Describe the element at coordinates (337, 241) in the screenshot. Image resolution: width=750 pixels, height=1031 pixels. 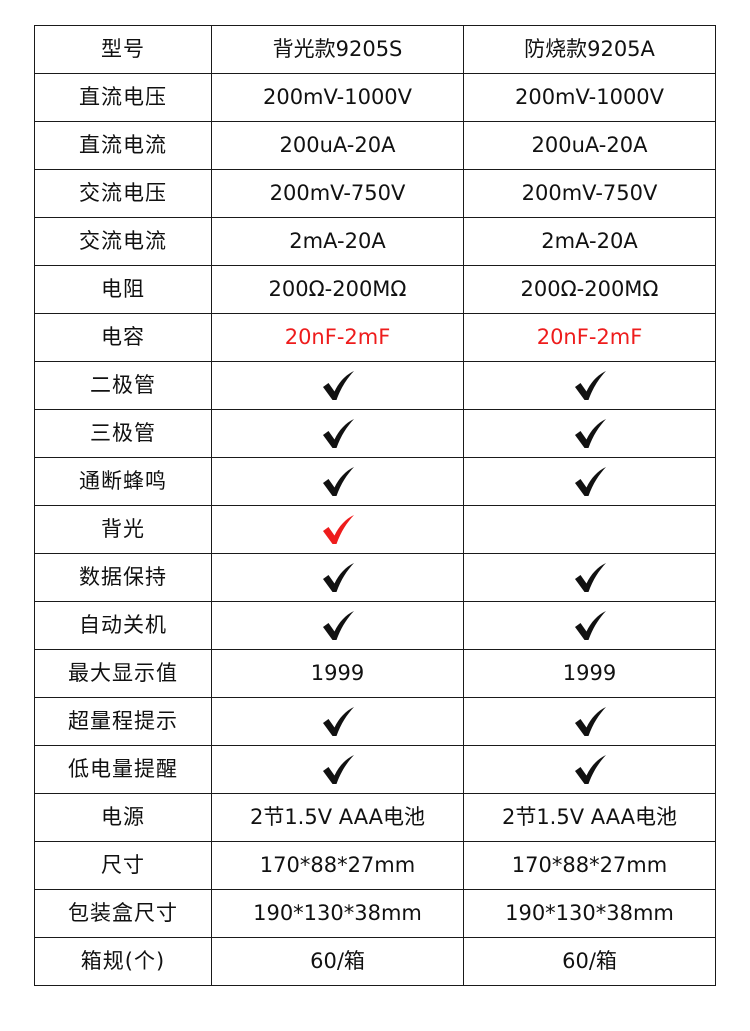
I see `model-a-cell: 2mA-20A` at that location.